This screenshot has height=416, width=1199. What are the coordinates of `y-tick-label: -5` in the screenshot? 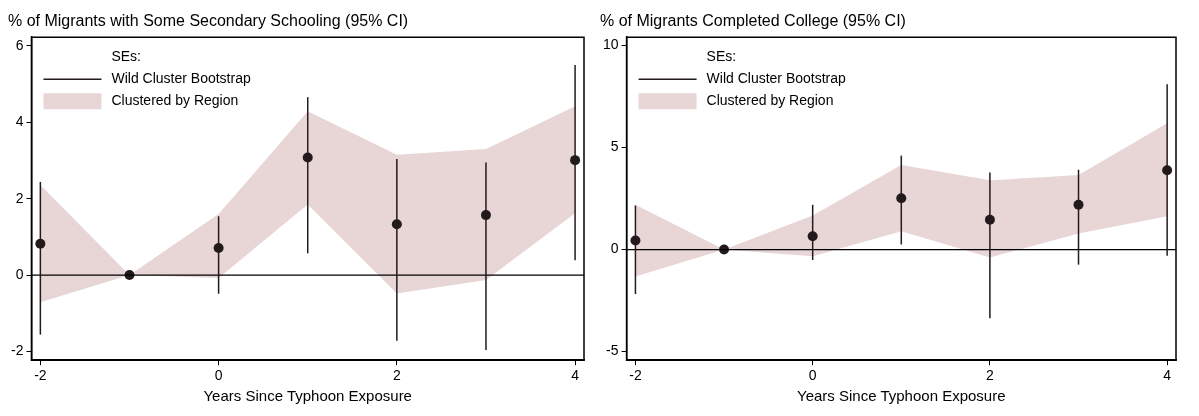 It's located at (612, 350).